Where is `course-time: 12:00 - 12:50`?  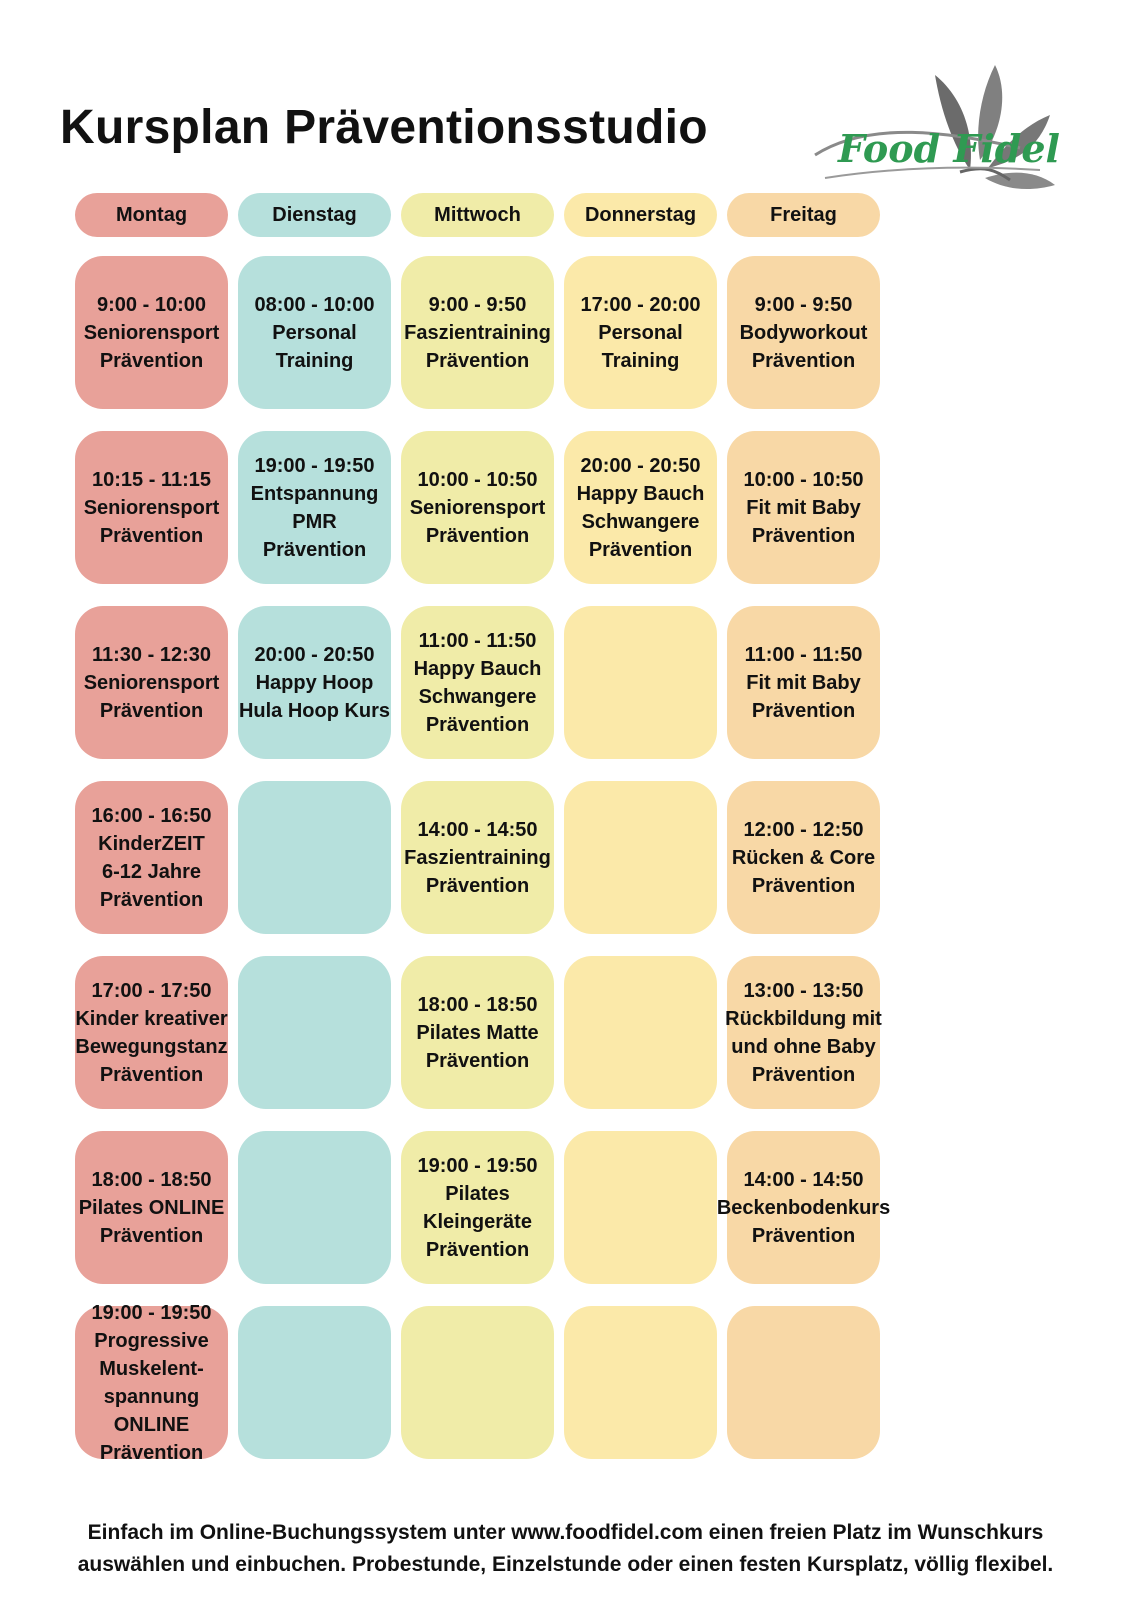
course-time: 12:00 - 12:50 is located at coordinates (803, 829).